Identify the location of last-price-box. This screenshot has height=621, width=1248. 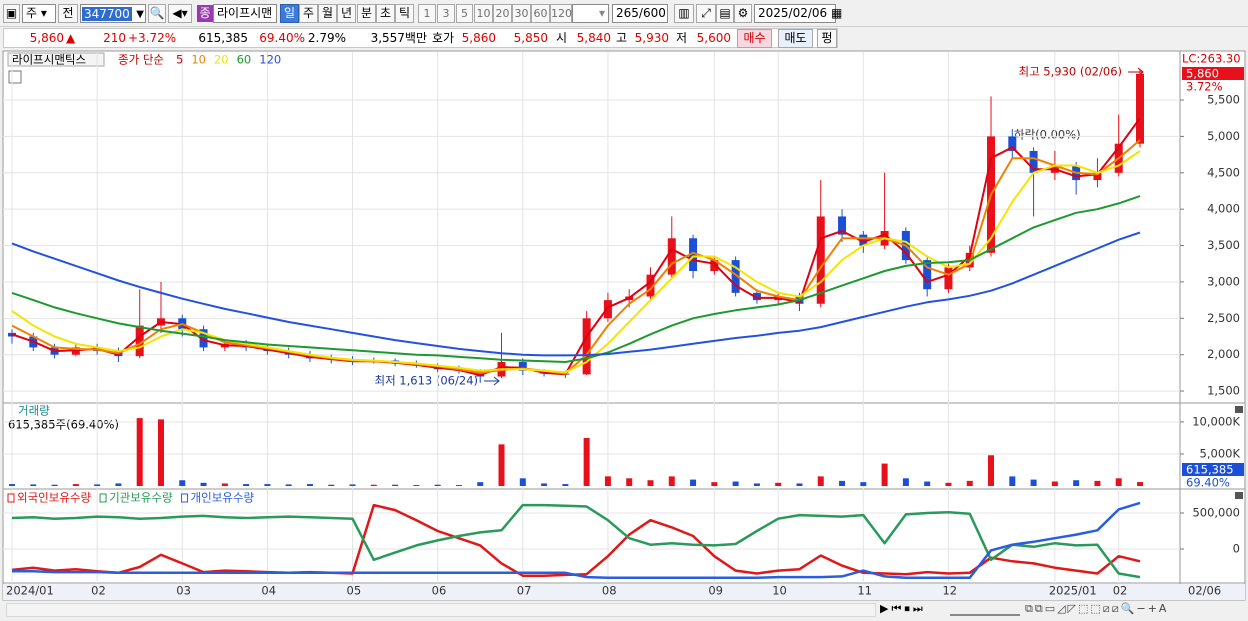
(1213, 73).